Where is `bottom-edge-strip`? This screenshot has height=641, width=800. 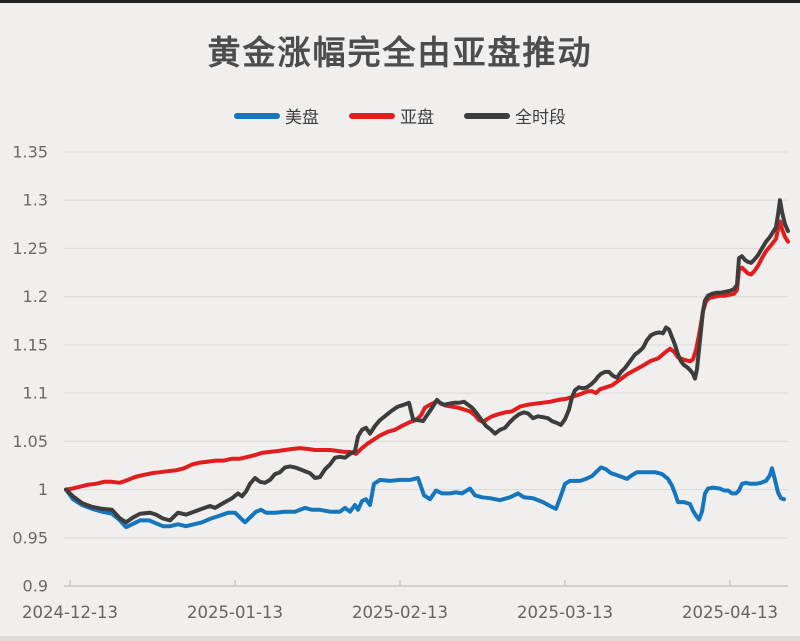 bottom-edge-strip is located at coordinates (400, 638).